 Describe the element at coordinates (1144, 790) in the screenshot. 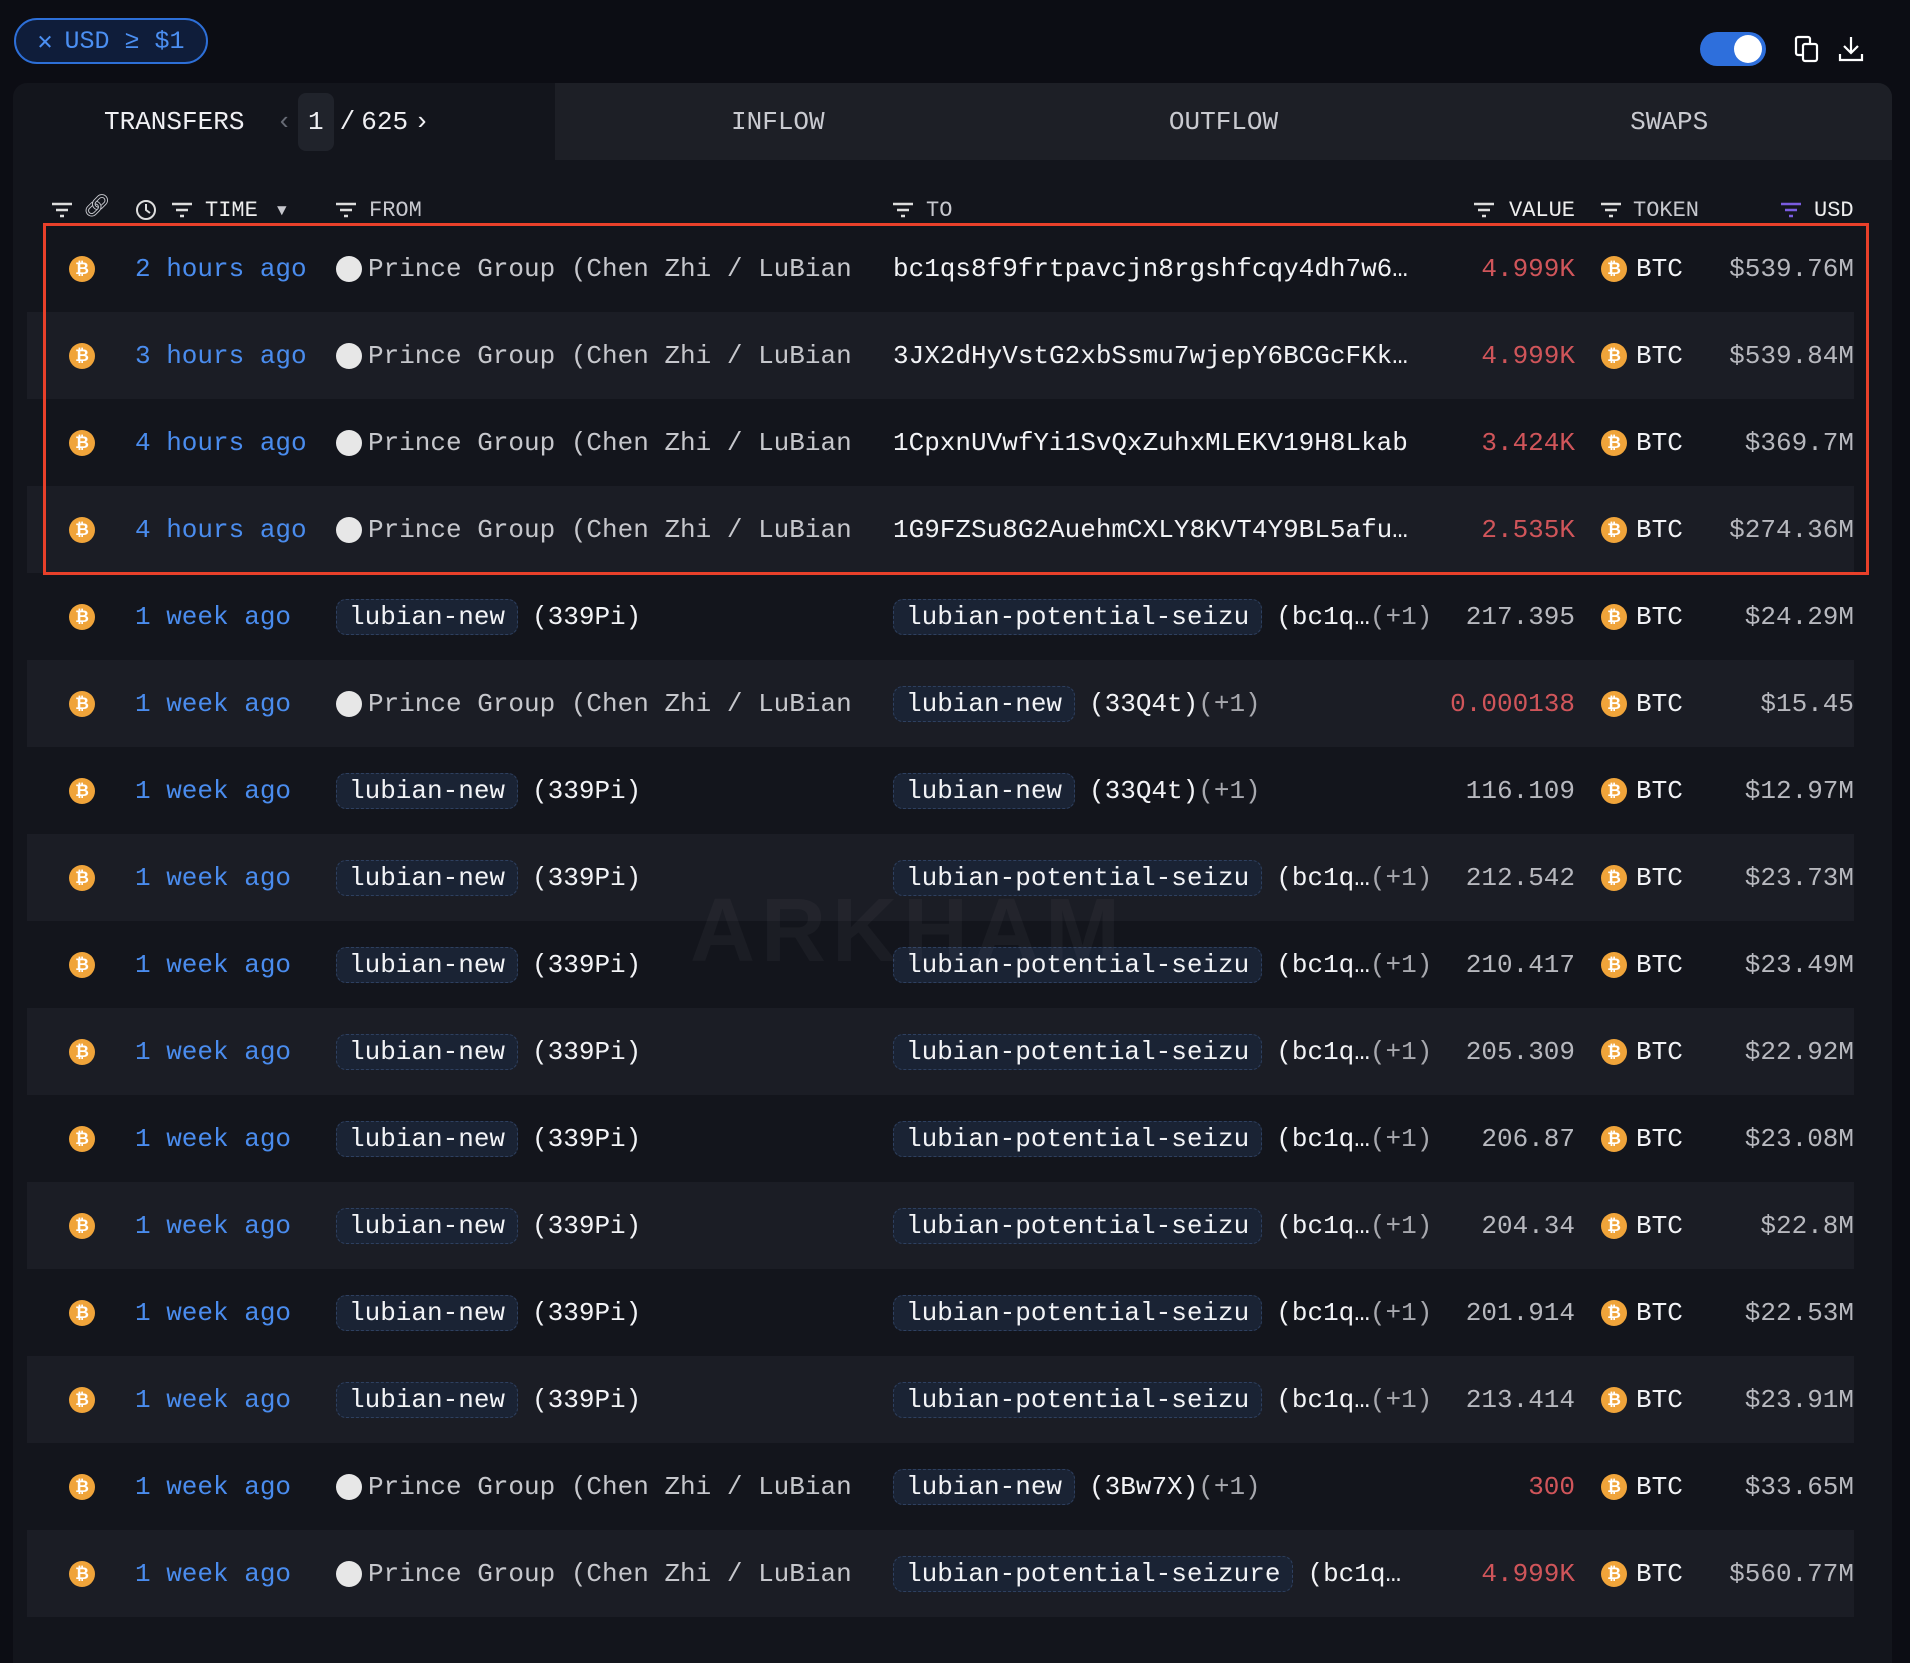

I see `to-address: (33Q4t)` at that location.